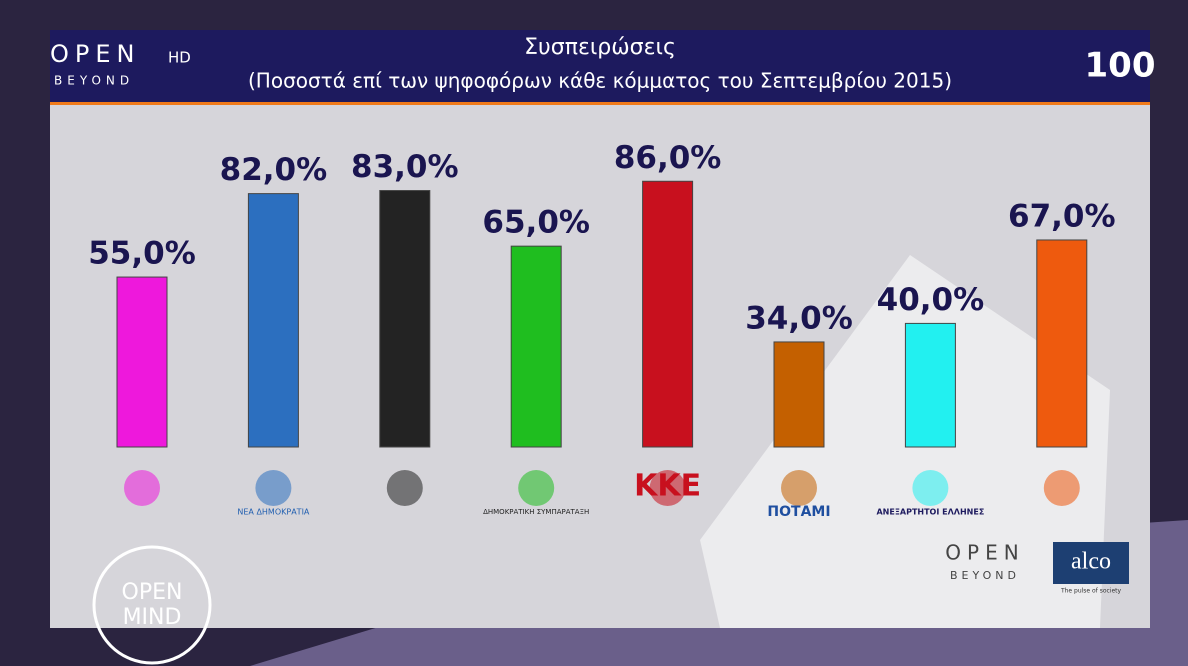 The image size is (1188, 666). Describe the element at coordinates (798, 512) in the screenshot. I see `x-tick-label: ΠΟΤΑΜΙ` at that location.